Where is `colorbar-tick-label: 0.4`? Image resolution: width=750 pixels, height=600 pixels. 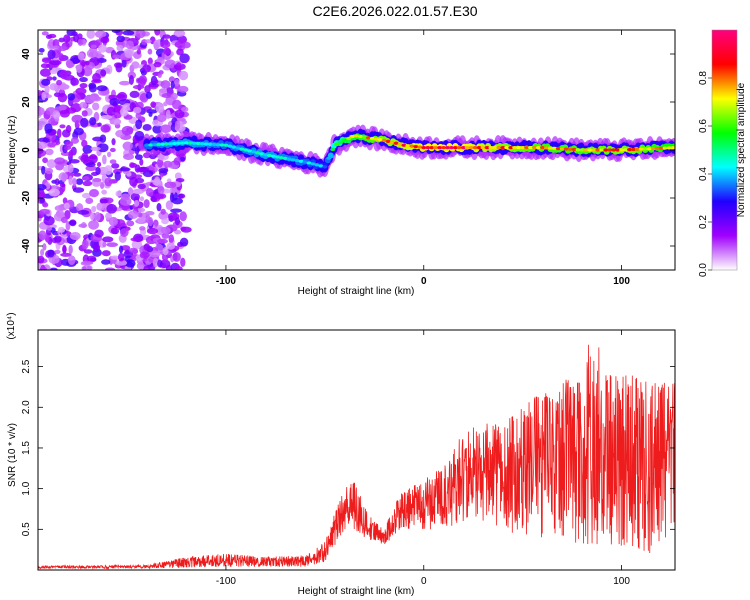 colorbar-tick-label: 0.4 is located at coordinates (703, 174).